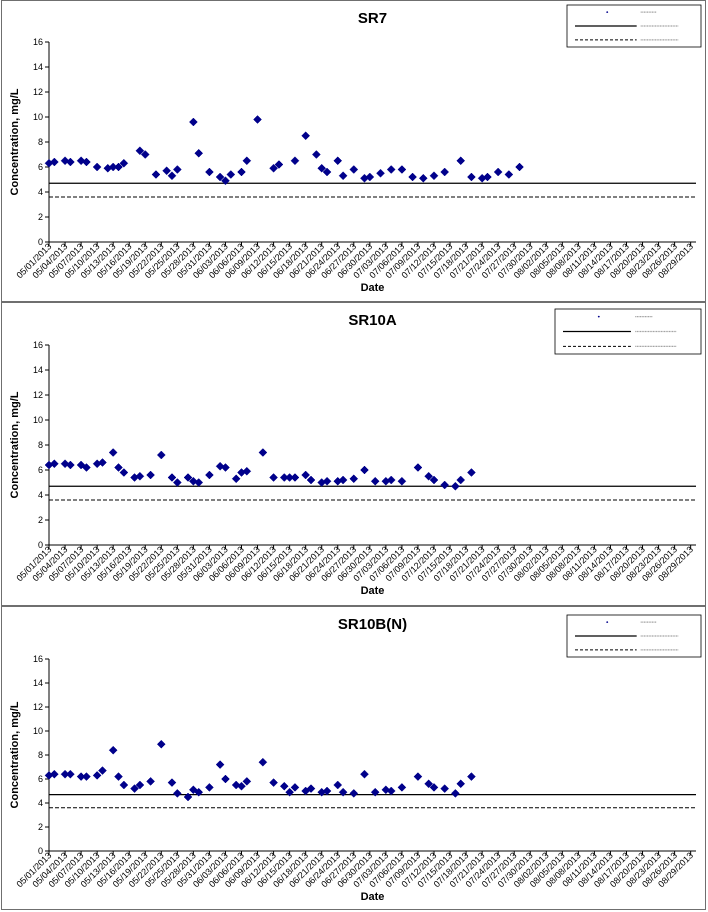 The width and height of the screenshot is (708, 912). What do you see at coordinates (40, 192) in the screenshot?
I see `y-tick-label: 4` at bounding box center [40, 192].